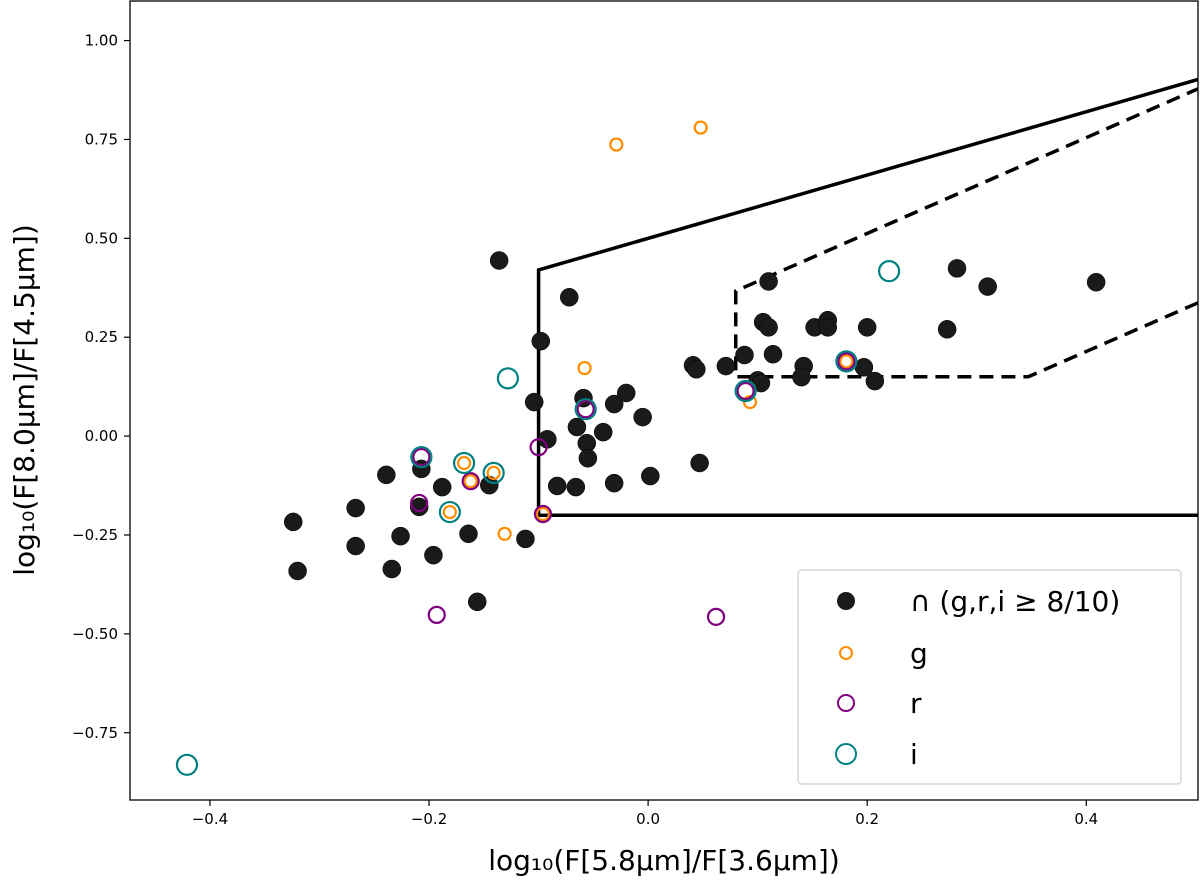 The height and width of the screenshot is (890, 1200). Describe the element at coordinates (919, 653) in the screenshot. I see `legend-label-g: g` at that location.